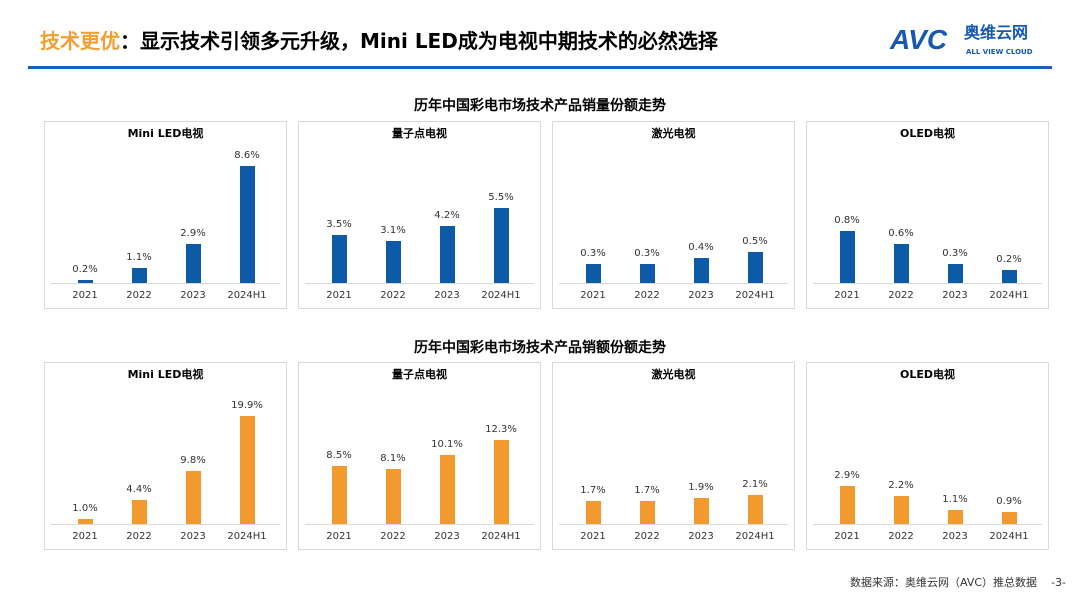 The image size is (1080, 608). I want to click on data-label: 3.1%, so click(393, 230).